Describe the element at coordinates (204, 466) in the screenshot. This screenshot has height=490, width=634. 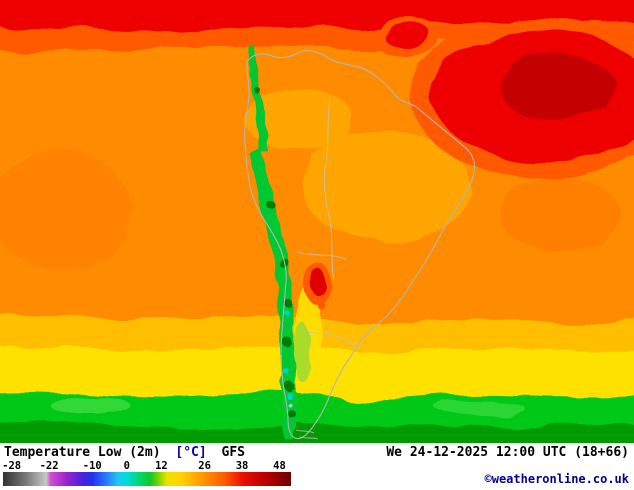
I see `scale-label: 26` at that location.